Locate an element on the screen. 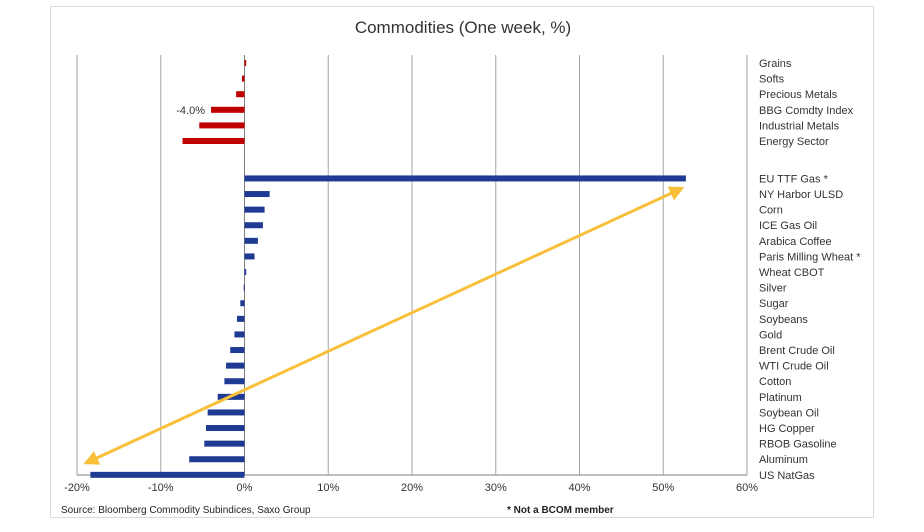 The image size is (924, 532). x-tick-label: 20% is located at coordinates (412, 488).